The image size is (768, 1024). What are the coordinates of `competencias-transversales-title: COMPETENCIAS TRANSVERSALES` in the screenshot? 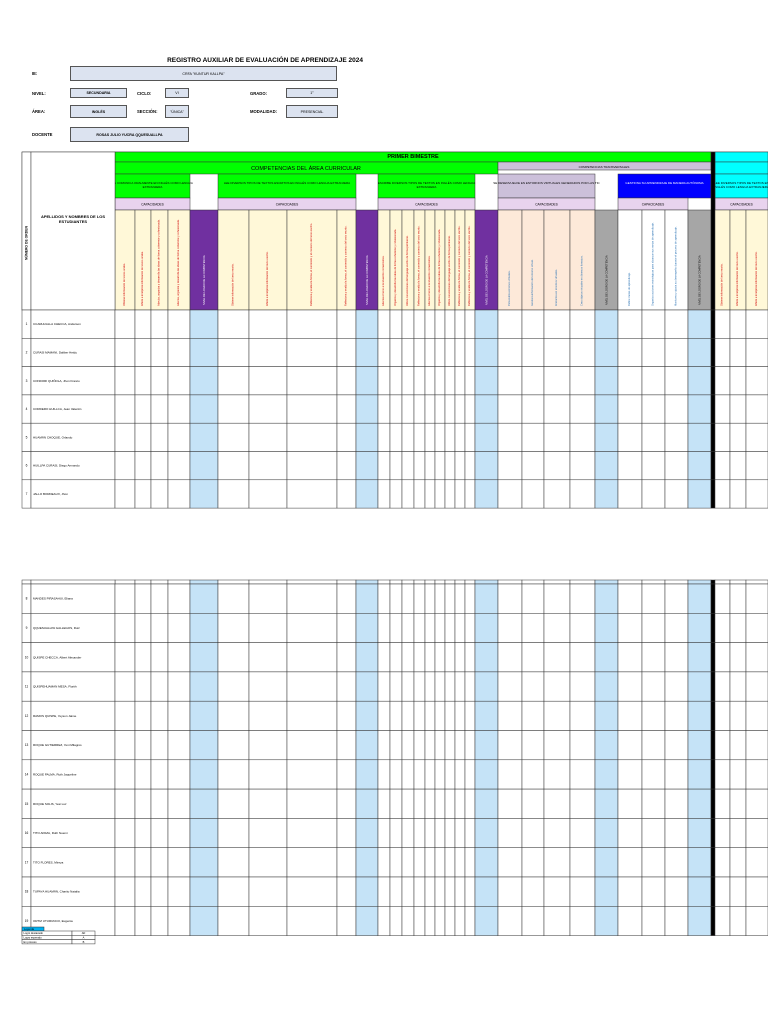 It's located at (604, 167).